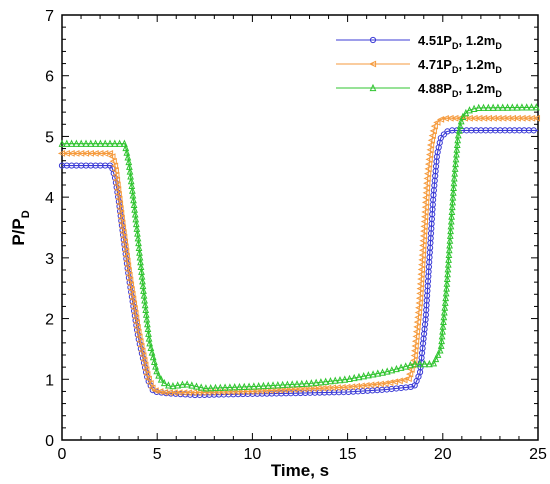  I want to click on x-axis-title: Time, s, so click(300, 470).